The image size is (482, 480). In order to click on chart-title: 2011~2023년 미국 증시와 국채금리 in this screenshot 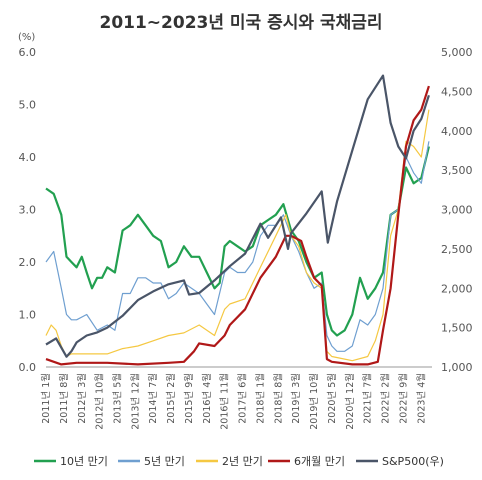, I will do `click(240, 23)`.